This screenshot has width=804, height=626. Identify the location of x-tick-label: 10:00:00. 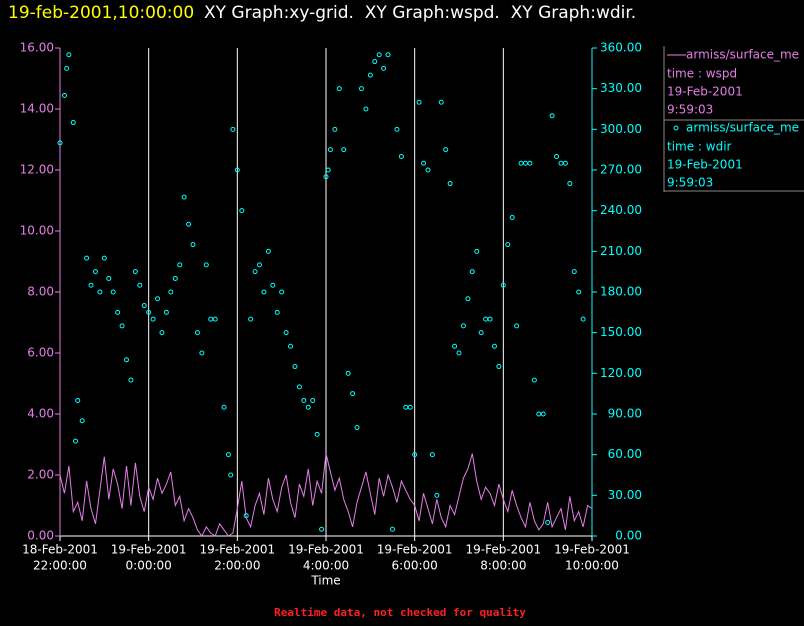
(592, 566).